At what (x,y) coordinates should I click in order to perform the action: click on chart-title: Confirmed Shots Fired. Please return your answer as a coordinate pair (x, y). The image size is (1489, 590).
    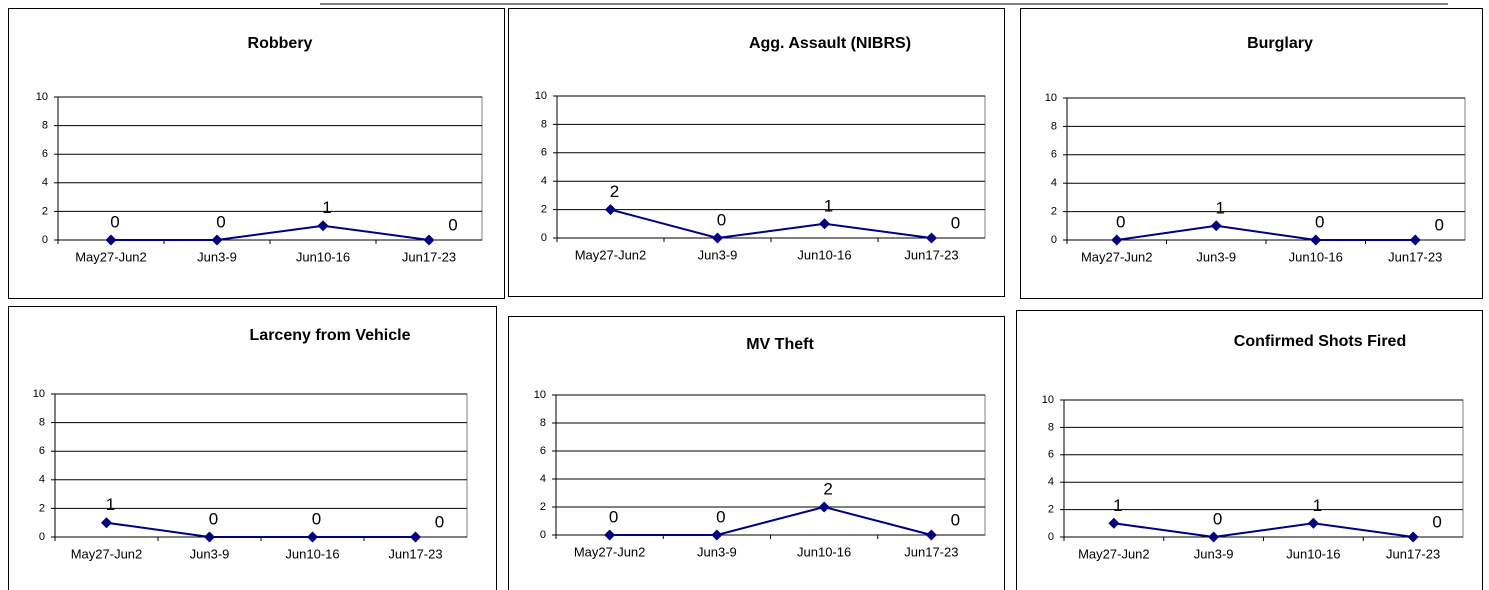
    Looking at the image, I should click on (1320, 341).